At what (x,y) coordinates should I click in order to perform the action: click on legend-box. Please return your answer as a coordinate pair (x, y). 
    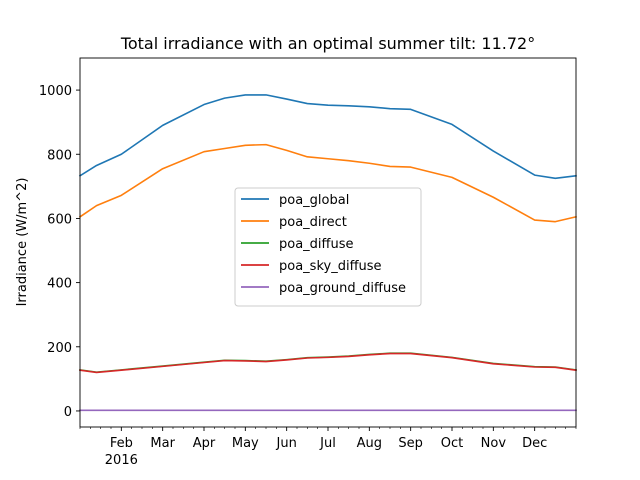
    Looking at the image, I should click on (328, 247).